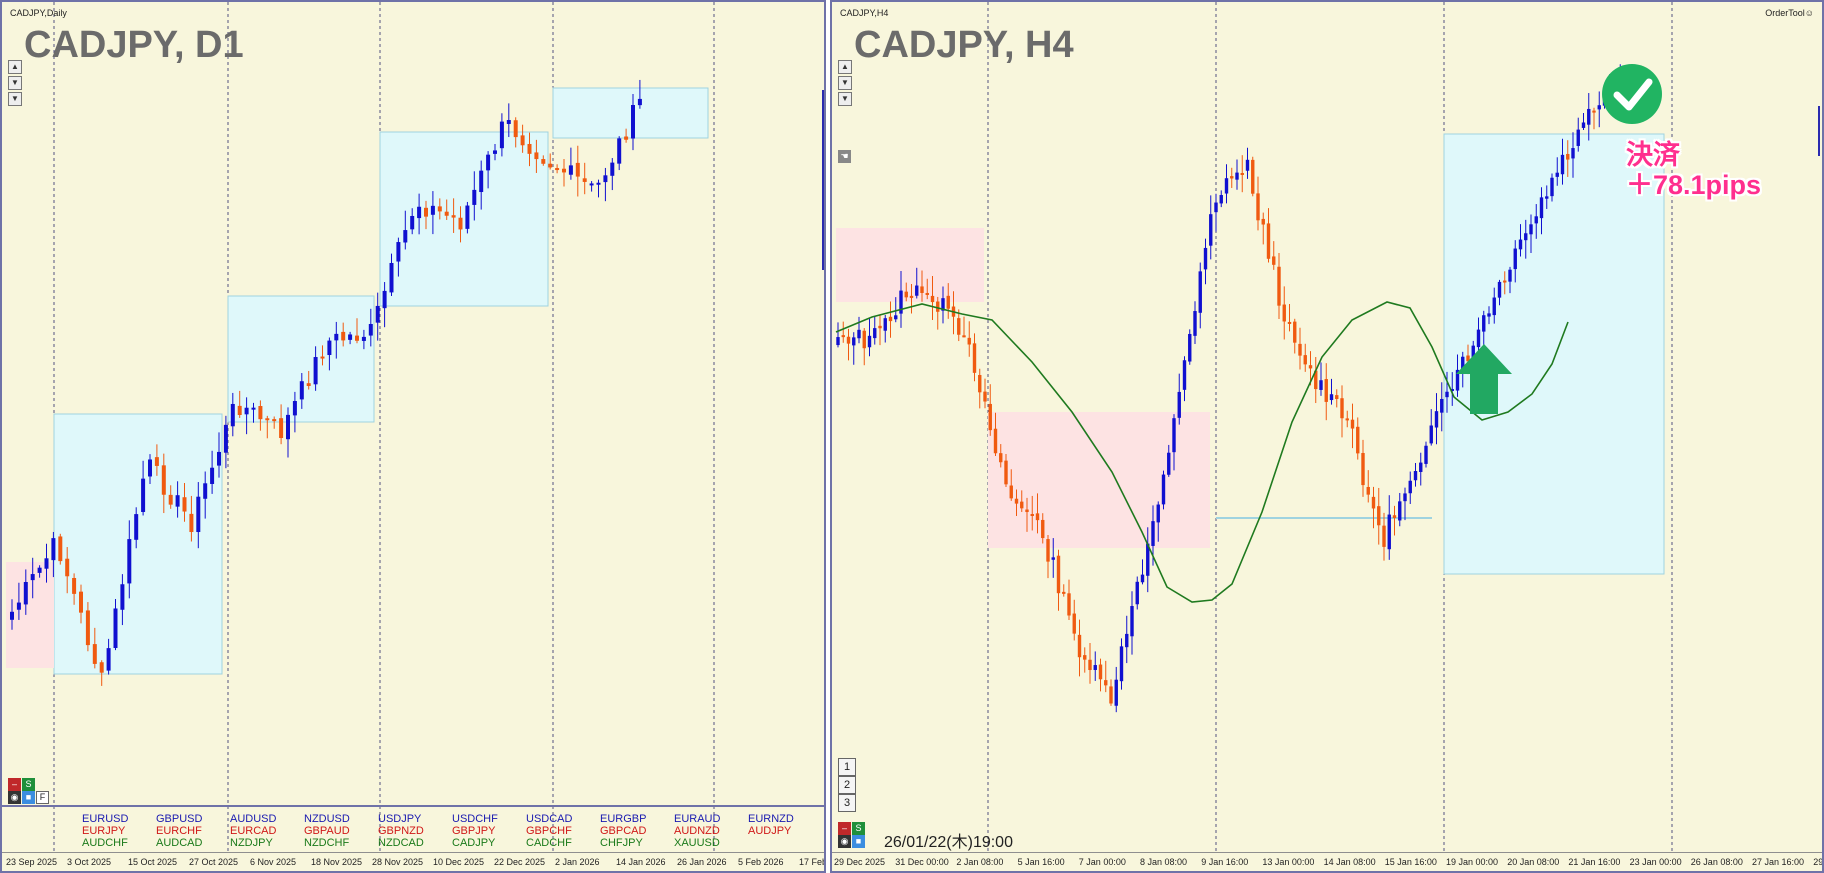 The height and width of the screenshot is (873, 1824). I want to click on number-button-1: 1, so click(847, 767).